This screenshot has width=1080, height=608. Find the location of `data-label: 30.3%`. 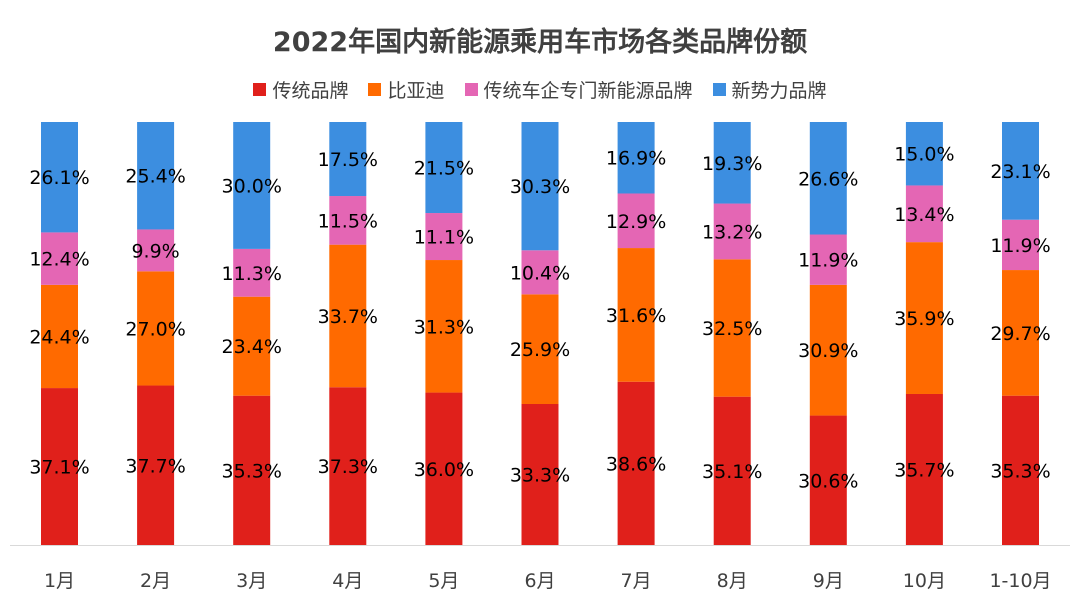

data-label: 30.3% is located at coordinates (540, 187).